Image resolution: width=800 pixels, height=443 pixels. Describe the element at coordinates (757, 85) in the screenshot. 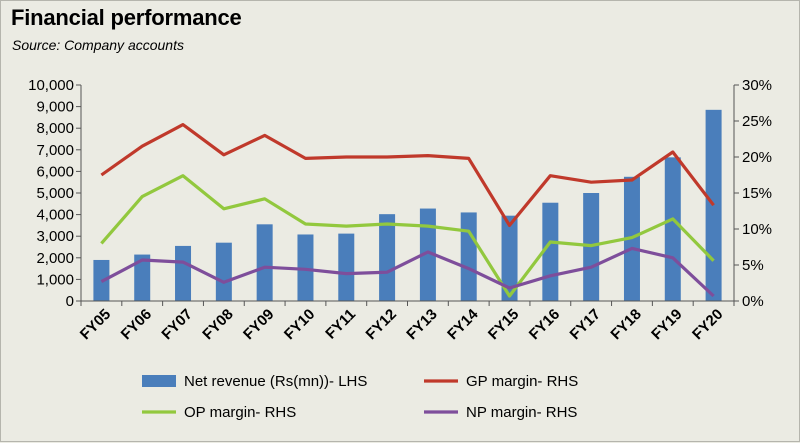

I see `right-tick-label: 30%` at that location.